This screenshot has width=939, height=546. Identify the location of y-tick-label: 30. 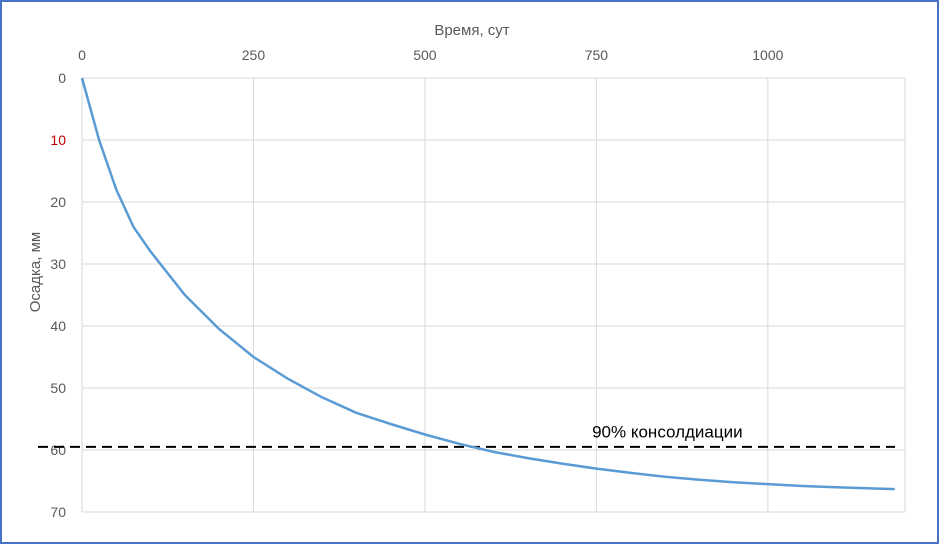
(58, 264).